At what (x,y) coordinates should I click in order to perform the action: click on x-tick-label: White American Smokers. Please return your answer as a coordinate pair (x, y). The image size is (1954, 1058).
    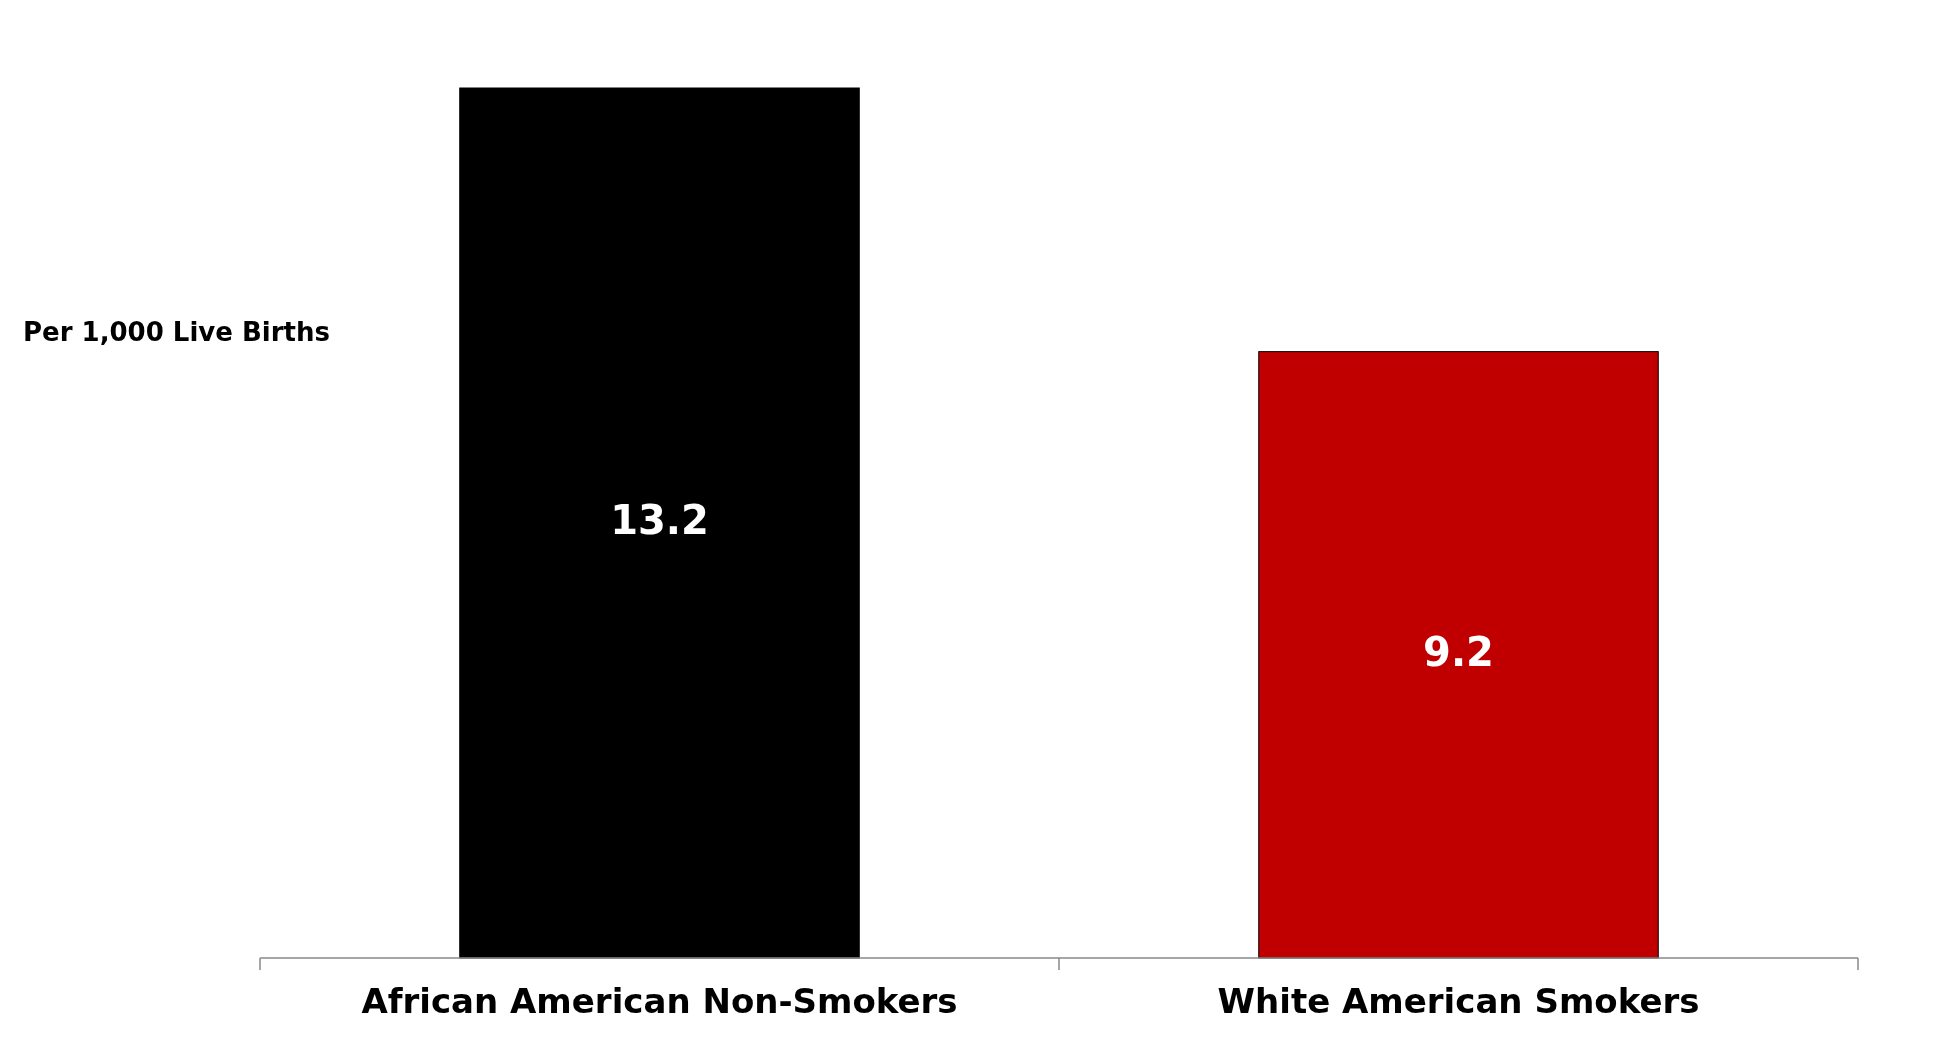
    Looking at the image, I should click on (1458, 1001).